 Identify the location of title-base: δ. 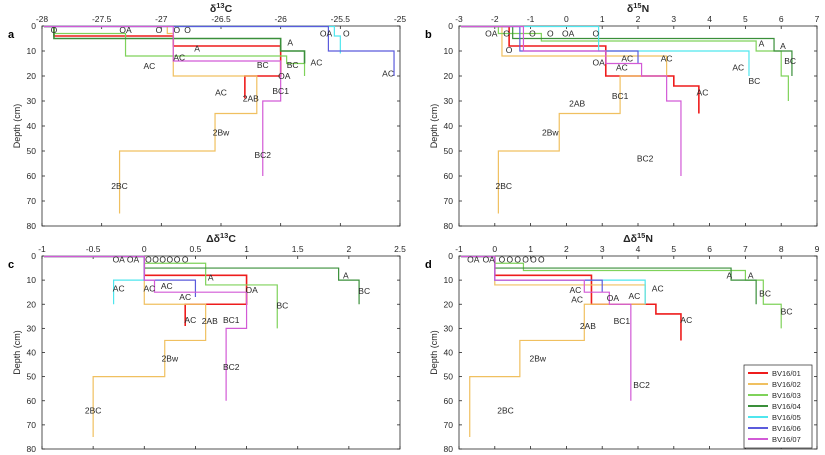
(630, 9).